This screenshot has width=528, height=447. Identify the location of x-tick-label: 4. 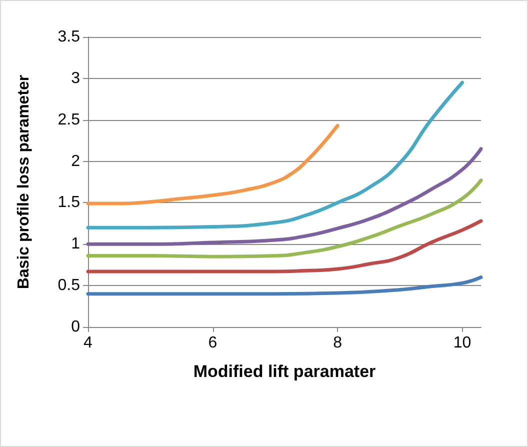
(88, 343).